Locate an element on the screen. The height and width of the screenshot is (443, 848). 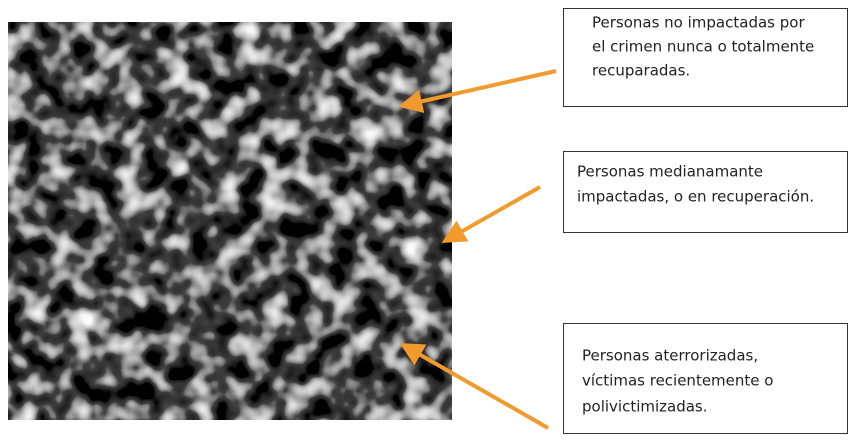
annotation-text: polivictimizadas. is located at coordinates (645, 407).